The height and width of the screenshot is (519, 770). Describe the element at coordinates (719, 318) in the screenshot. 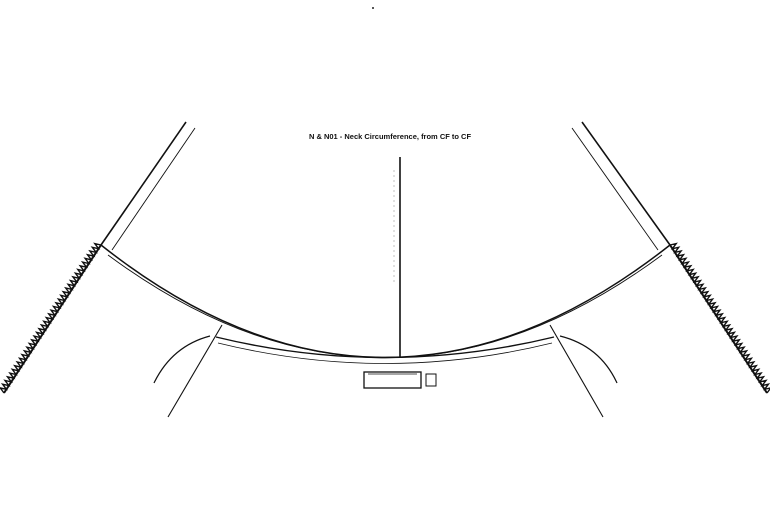

I see `right-zigzag-edge` at that location.